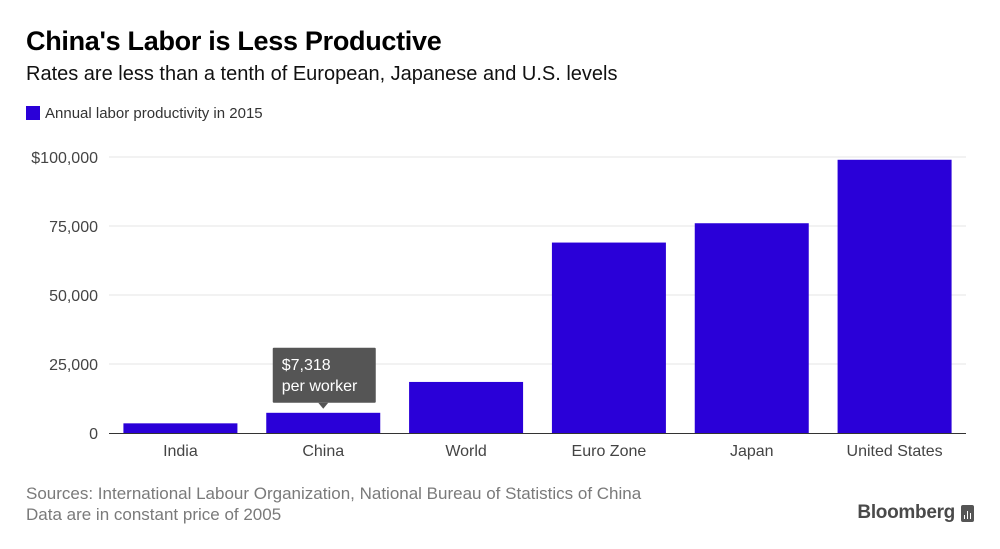 Image resolution: width=1000 pixels, height=549 pixels. I want to click on x-tick-label: United States, so click(895, 451).